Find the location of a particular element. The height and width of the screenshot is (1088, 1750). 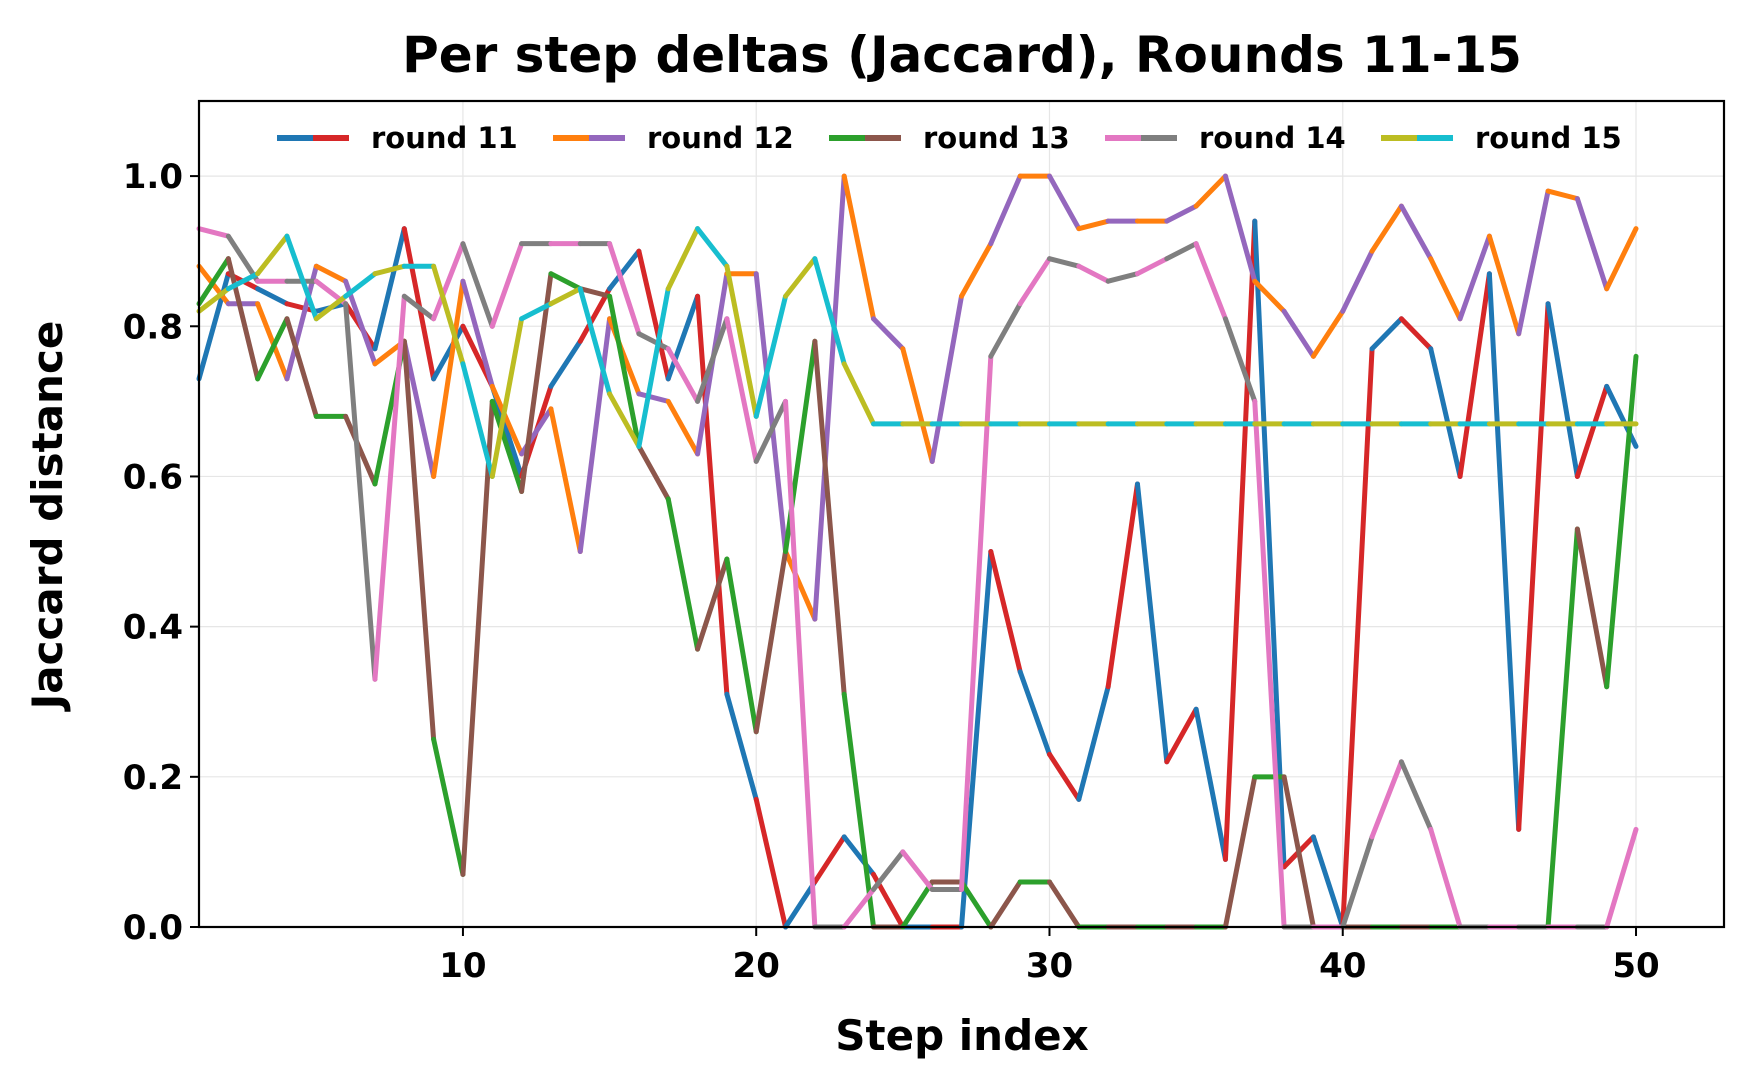

legend-entry: round 13 is located at coordinates (949, 138).